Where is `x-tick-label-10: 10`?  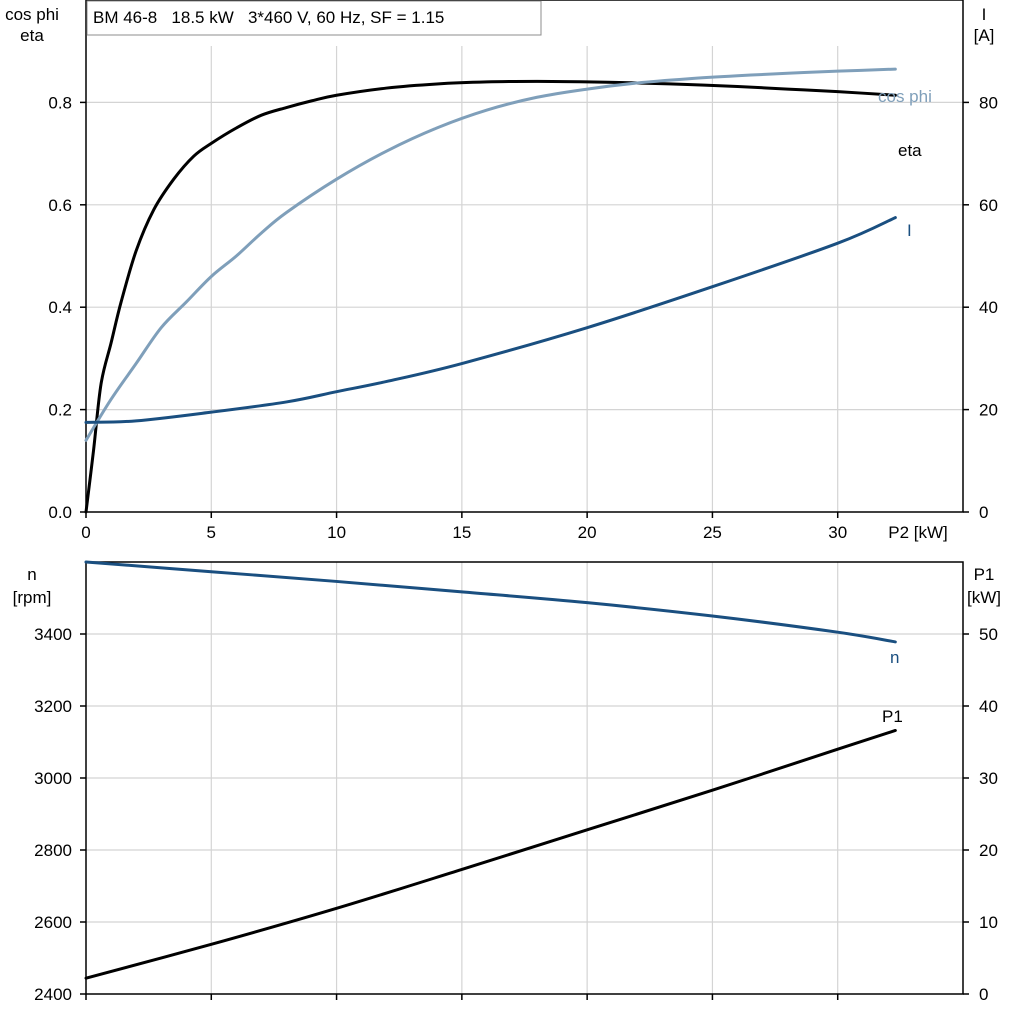 x-tick-label-10: 10 is located at coordinates (336, 532).